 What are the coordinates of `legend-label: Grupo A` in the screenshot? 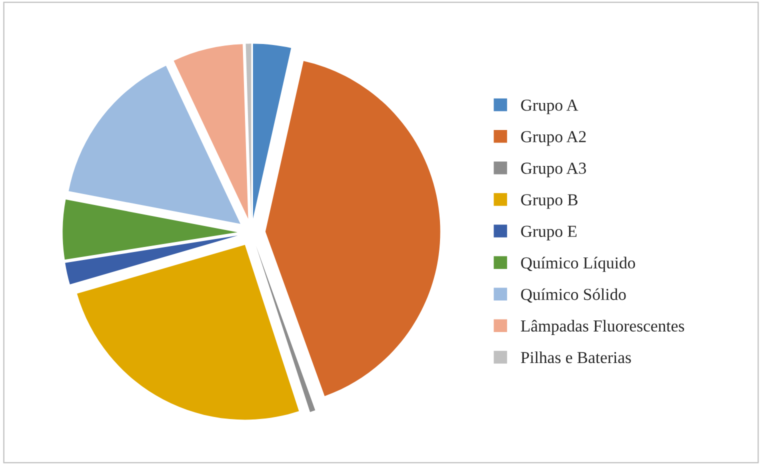 It's located at (549, 107).